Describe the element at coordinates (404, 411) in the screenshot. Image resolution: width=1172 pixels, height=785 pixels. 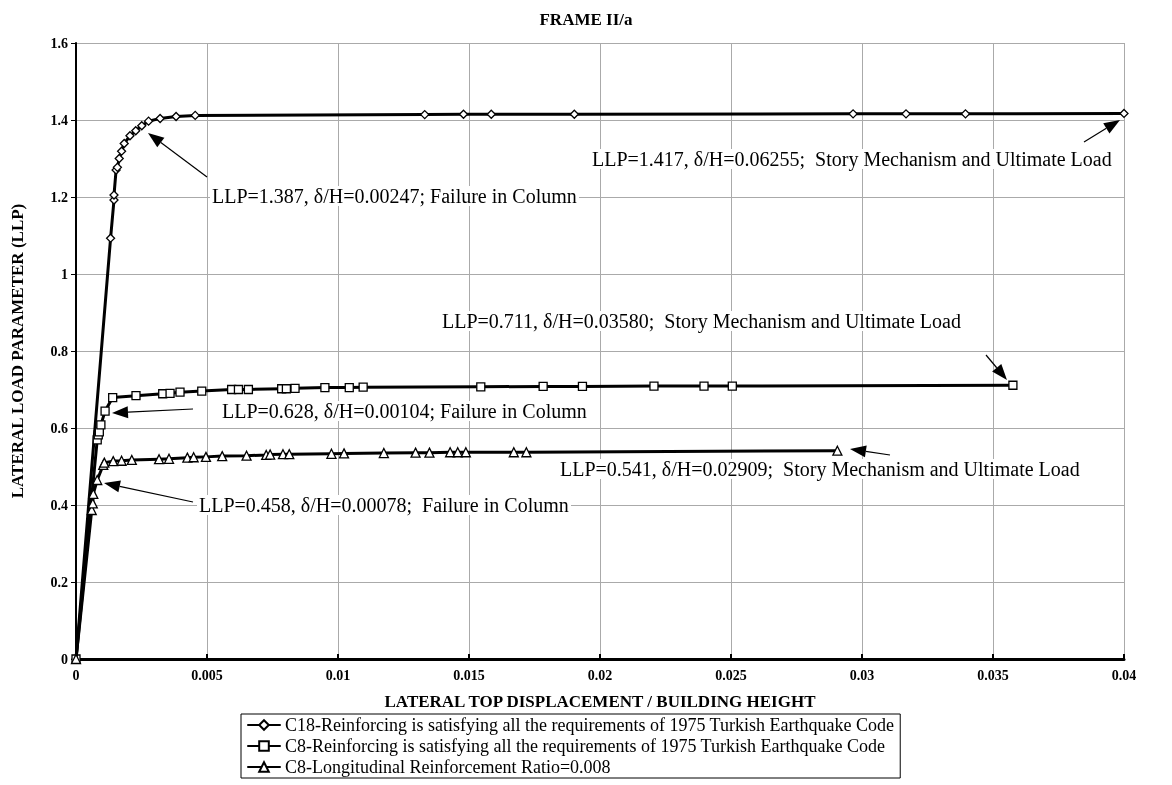
I see `annotation: LLP=0.628, δ/H=0.00104; Failure in Column` at that location.